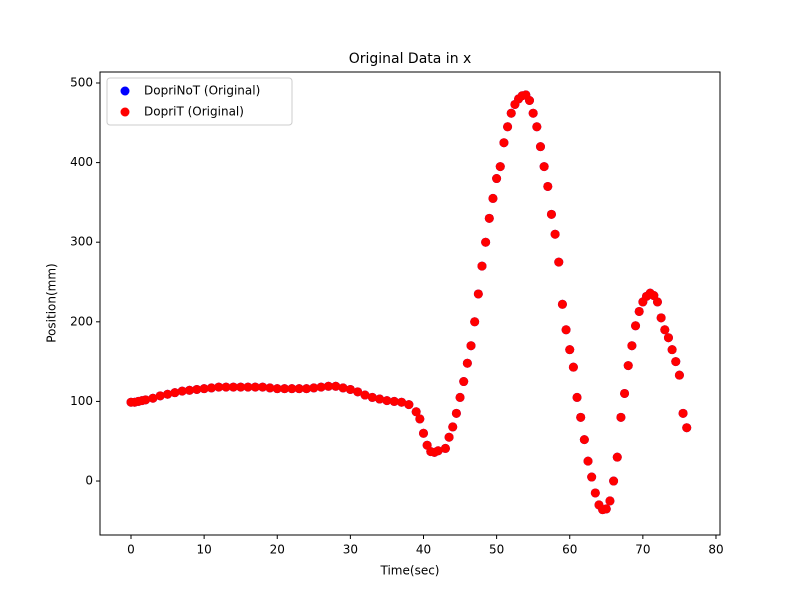 This screenshot has width=800, height=600. Describe the element at coordinates (194, 112) in the screenshot. I see `legend-label: DopriT (Original)` at that location.